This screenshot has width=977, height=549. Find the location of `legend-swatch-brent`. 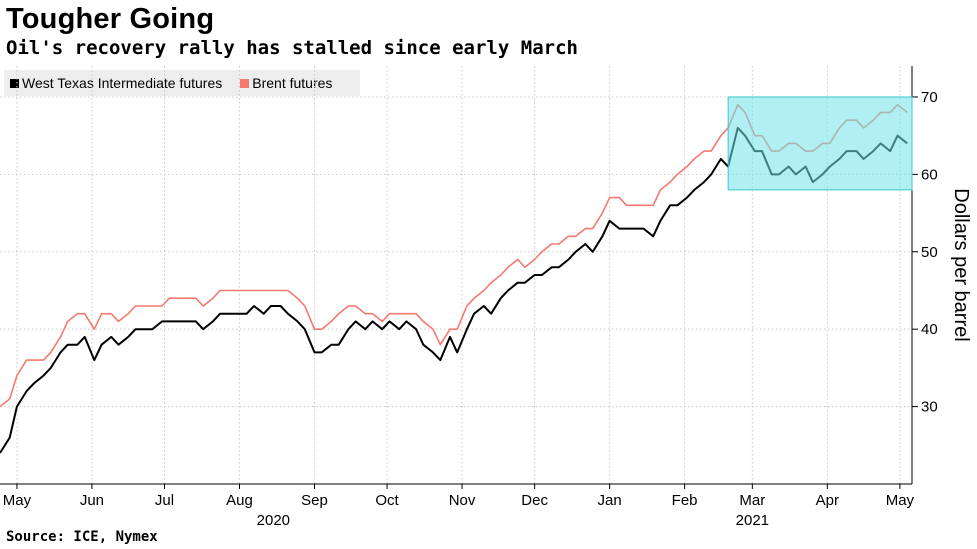

legend-swatch-brent is located at coordinates (245, 83).